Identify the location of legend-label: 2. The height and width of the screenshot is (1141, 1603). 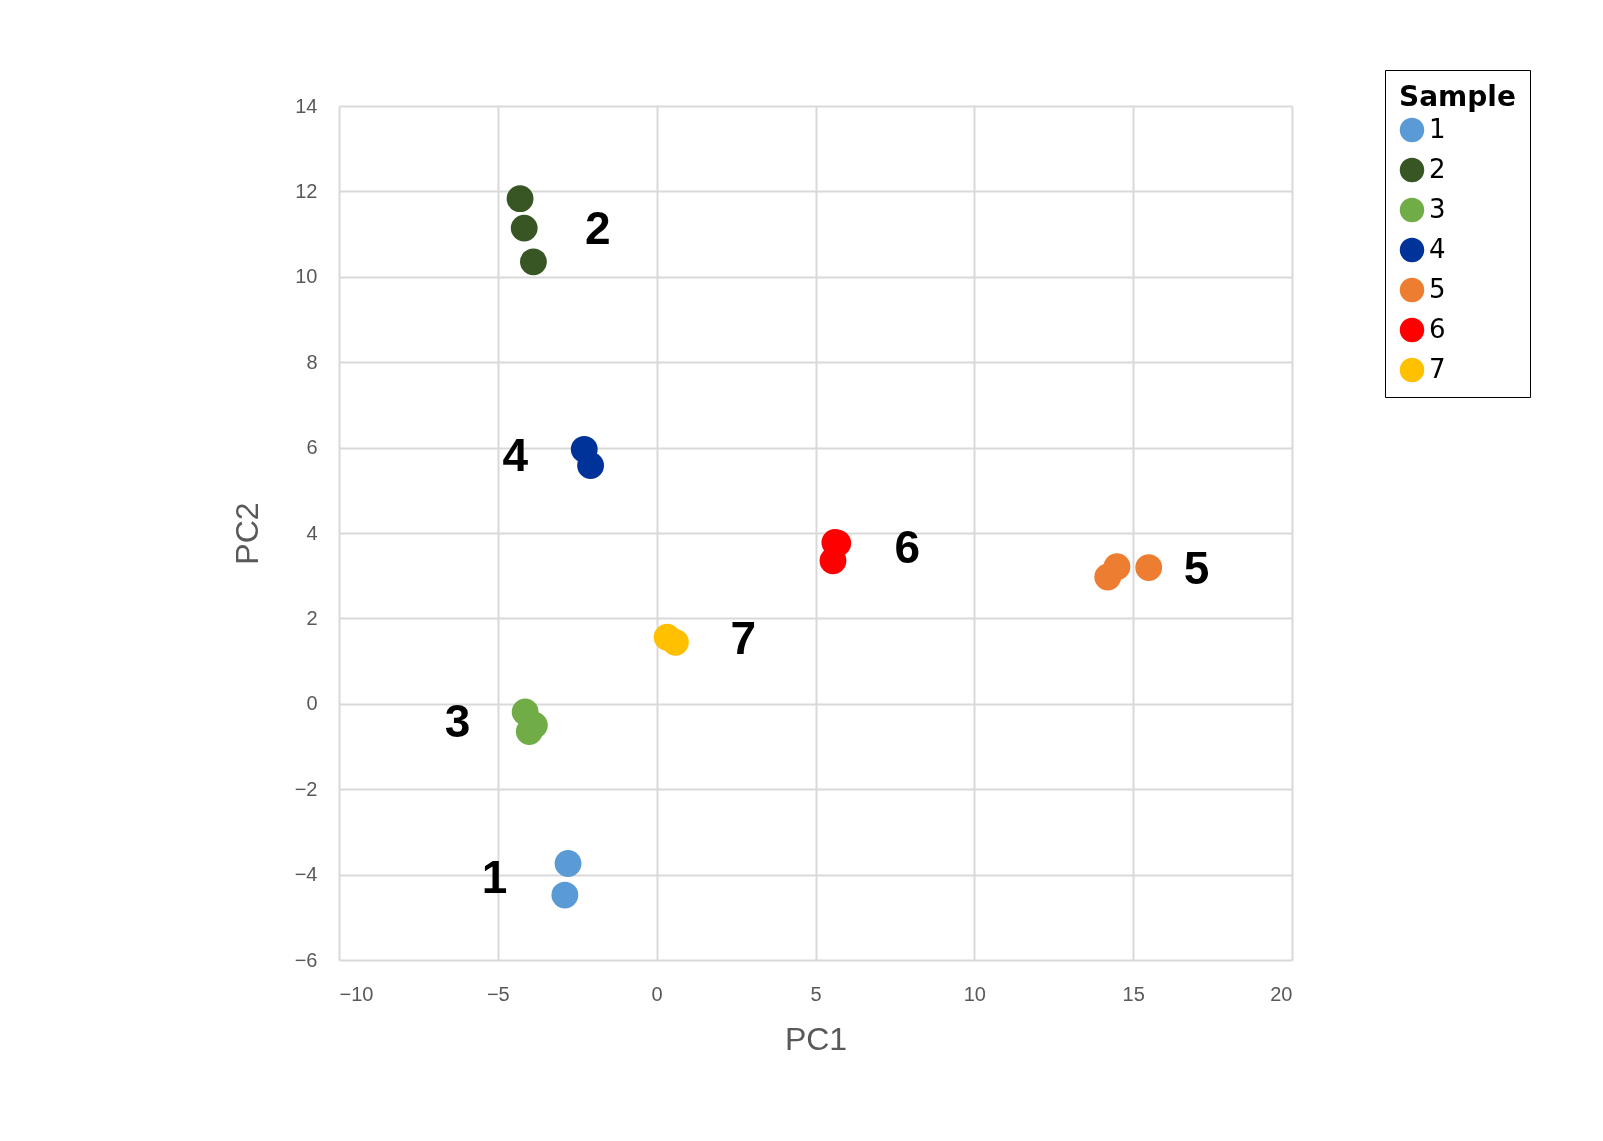
(1437, 169).